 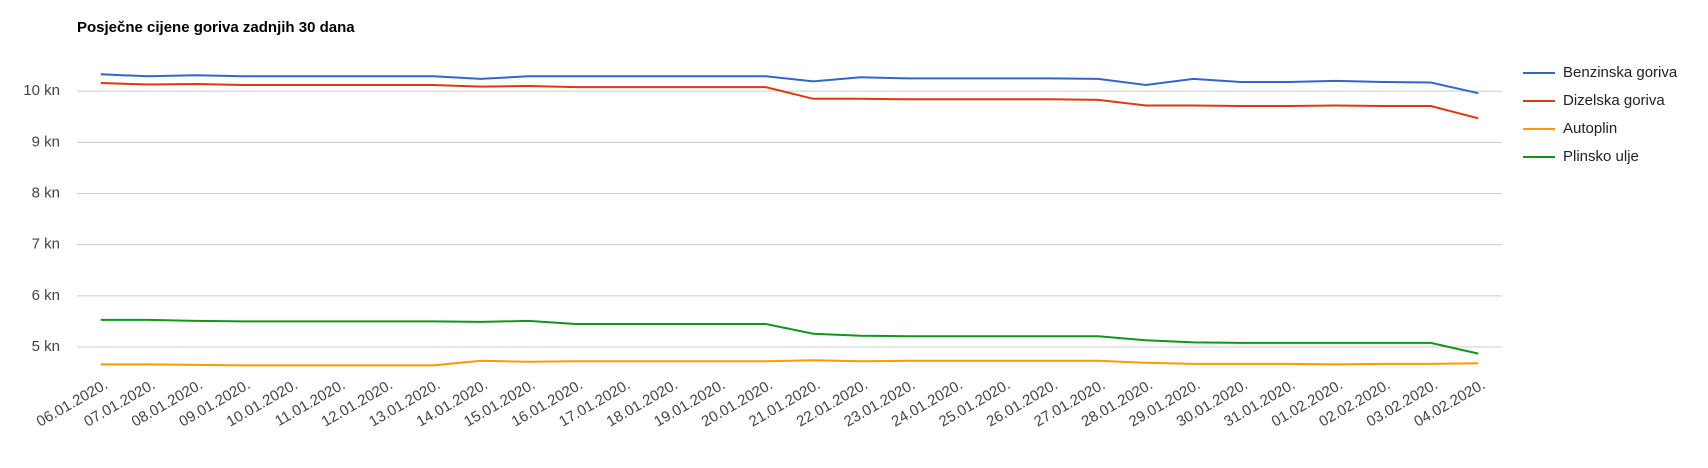 What do you see at coordinates (1590, 128) in the screenshot?
I see `legend-label: Autoplin` at bounding box center [1590, 128].